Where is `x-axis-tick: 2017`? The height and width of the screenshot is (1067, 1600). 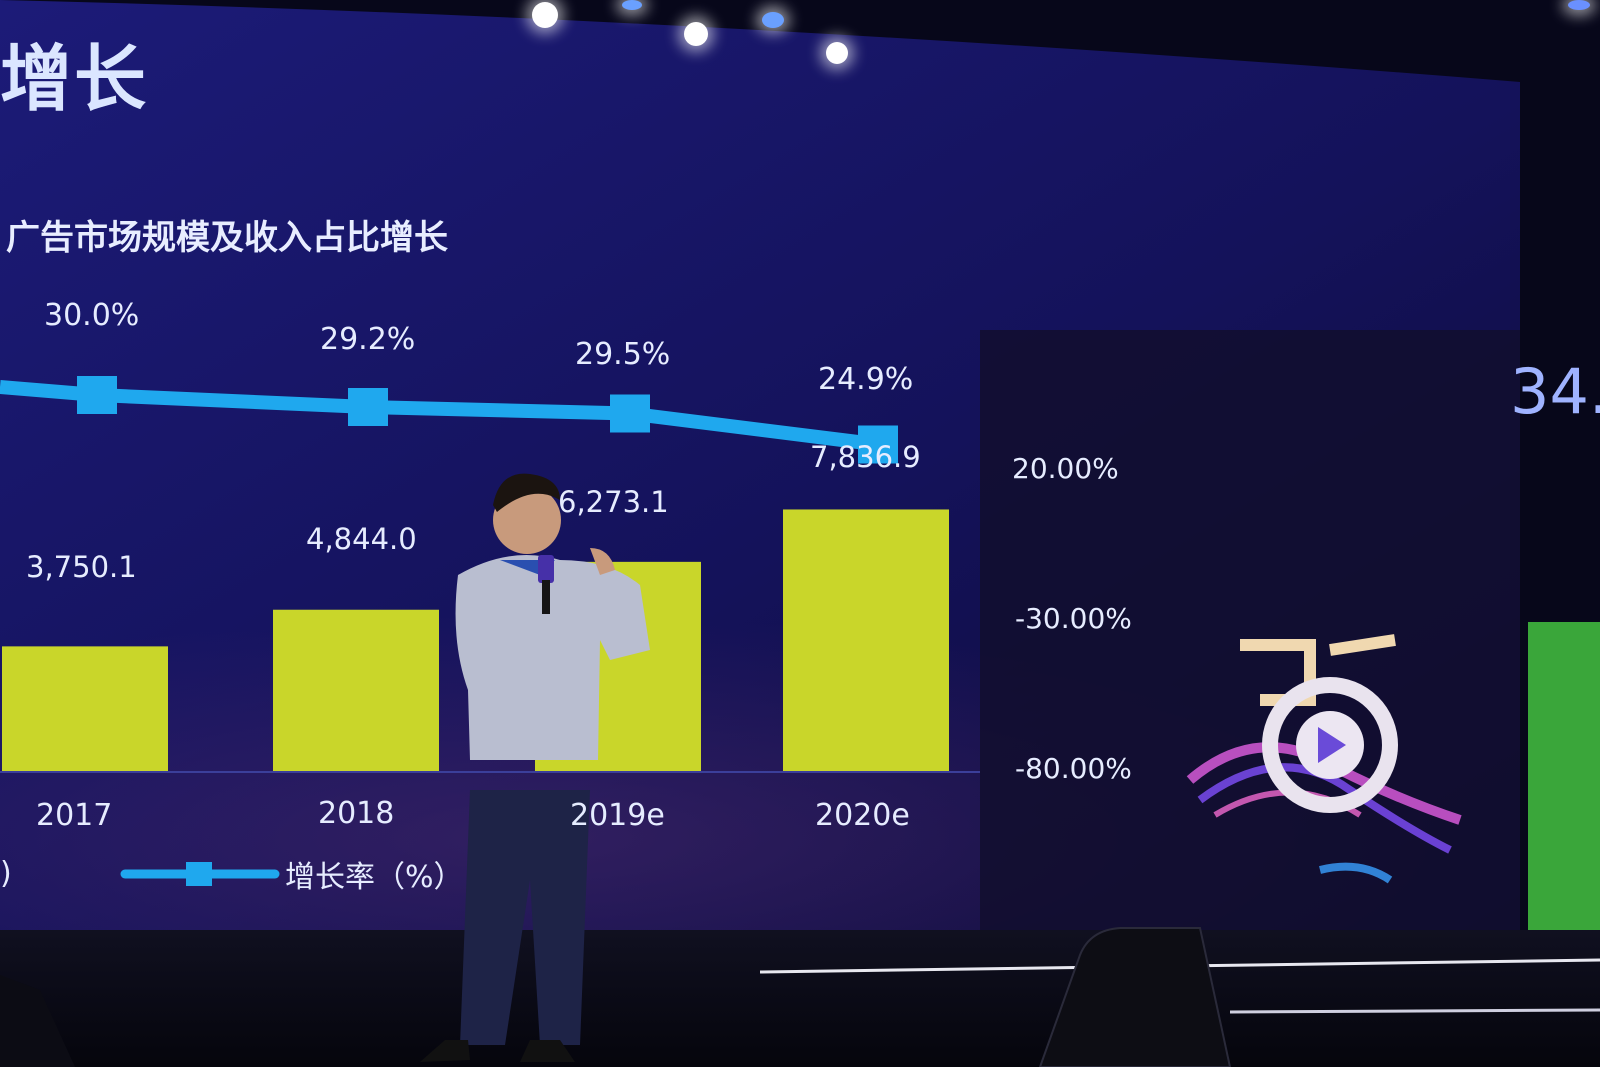
x-axis-tick: 2017 is located at coordinates (74, 815).